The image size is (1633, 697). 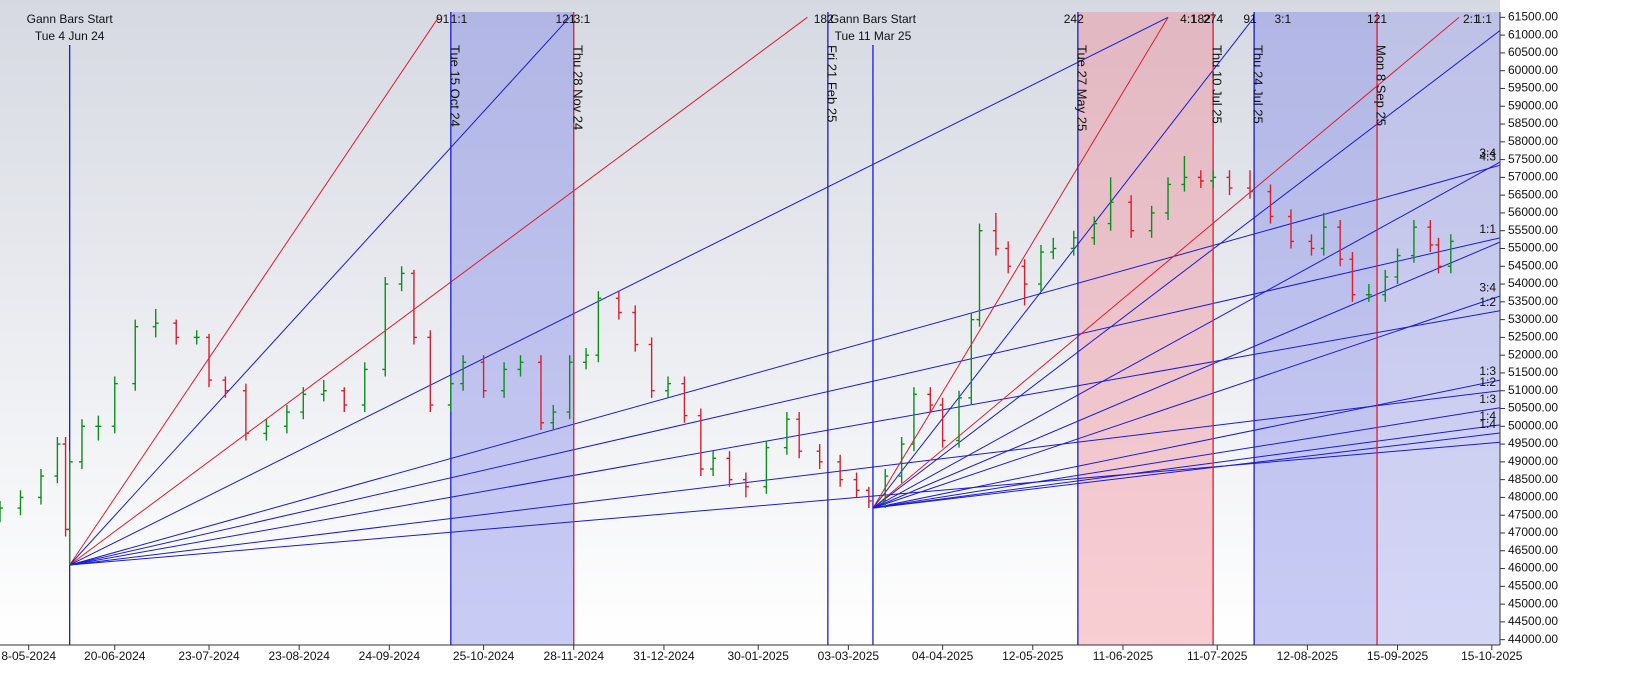 I want to click on cycle-label: 274, so click(x=1213, y=19).